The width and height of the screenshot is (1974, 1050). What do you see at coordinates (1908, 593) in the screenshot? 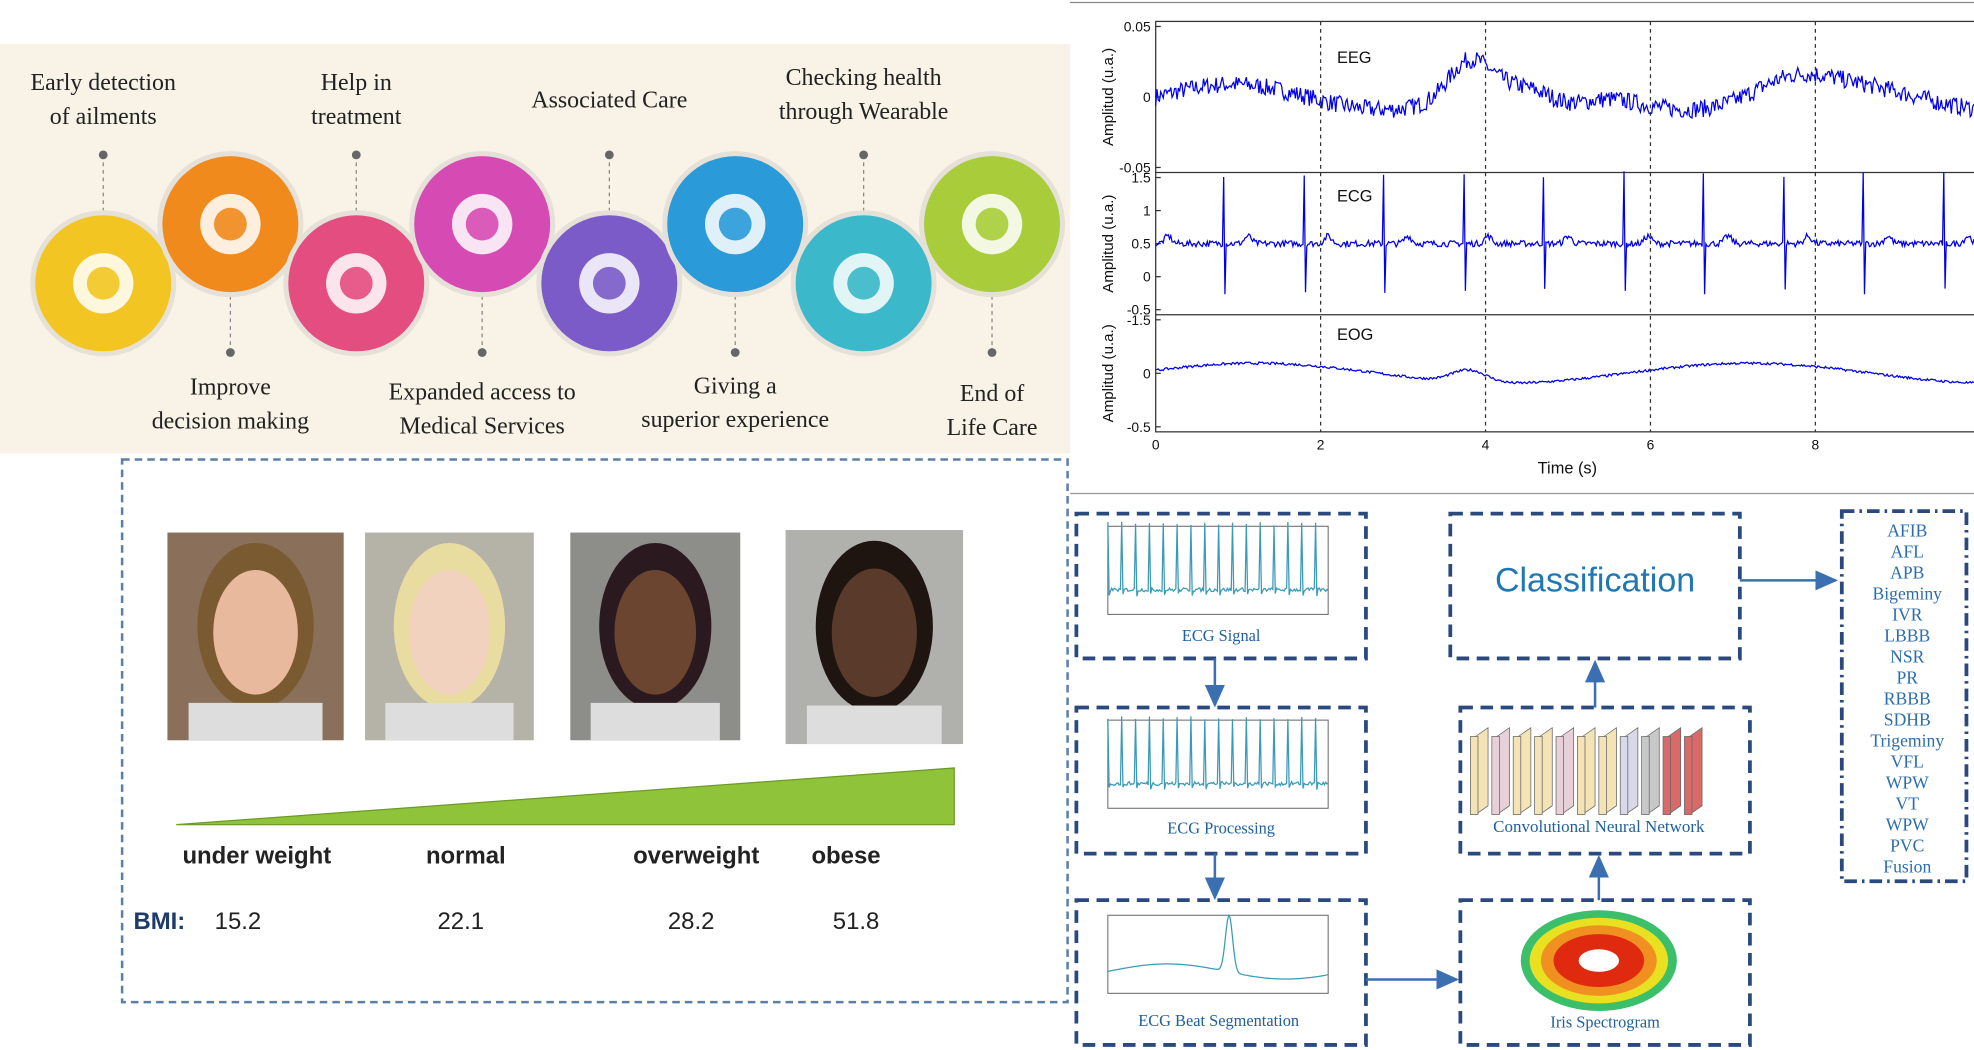
I see `class-label: Bigeminy` at bounding box center [1908, 593].